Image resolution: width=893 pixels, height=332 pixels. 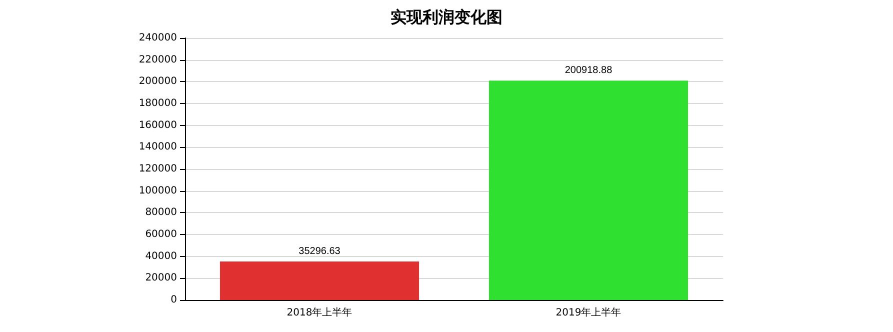 What do you see at coordinates (319, 312) in the screenshot?
I see `x-tick-label: 2018年上半年` at bounding box center [319, 312].